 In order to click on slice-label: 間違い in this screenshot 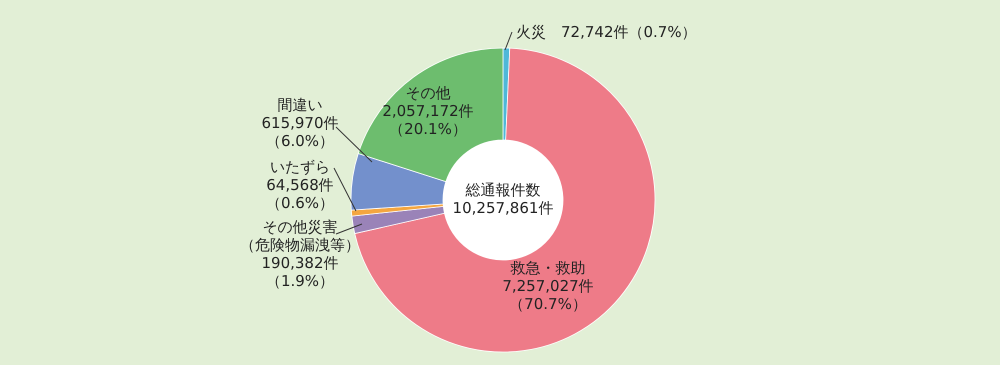, I will do `click(300, 105)`.